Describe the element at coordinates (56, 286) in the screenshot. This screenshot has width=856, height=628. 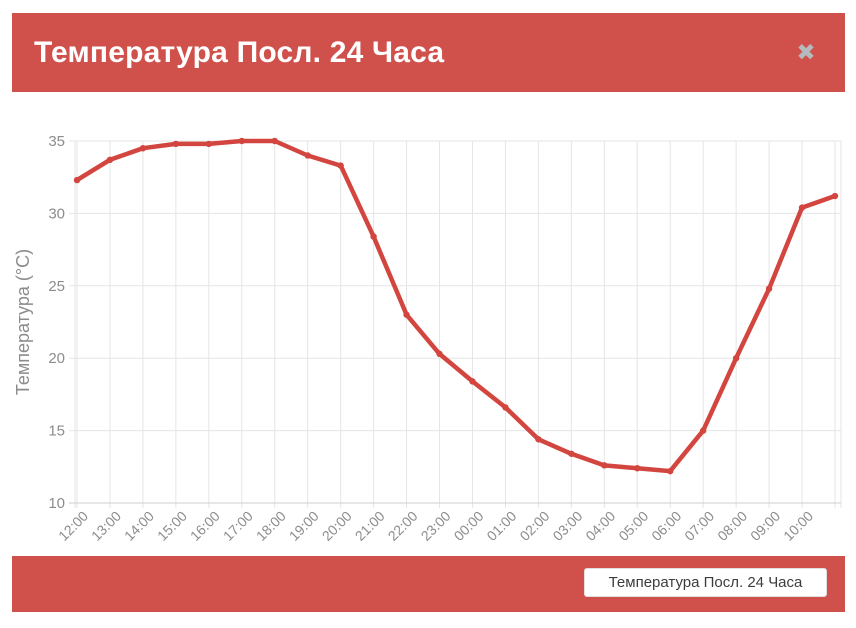
I see `svg-text: 25` at that location.